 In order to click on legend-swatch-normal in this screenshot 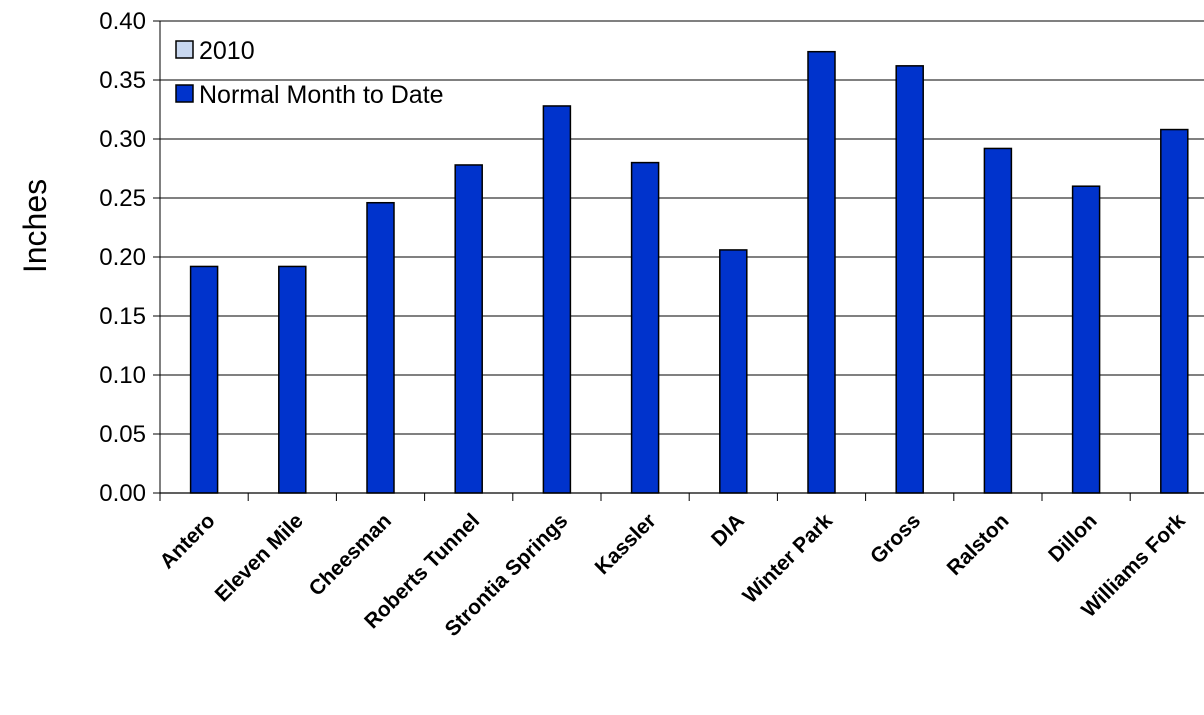, I will do `click(184, 93)`.